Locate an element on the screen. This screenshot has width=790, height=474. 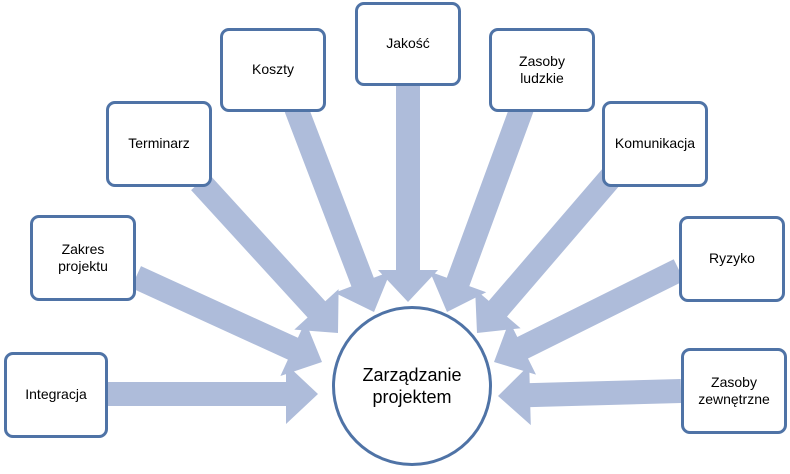
box-zakres-projektu: Zakres projektu is located at coordinates (83, 258).